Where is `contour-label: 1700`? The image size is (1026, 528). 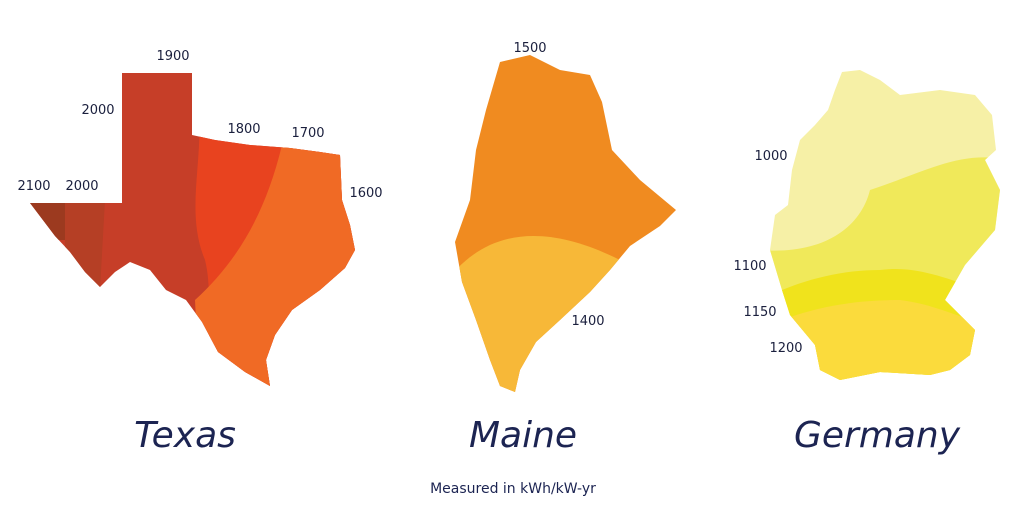 contour-label: 1700 is located at coordinates (307, 133).